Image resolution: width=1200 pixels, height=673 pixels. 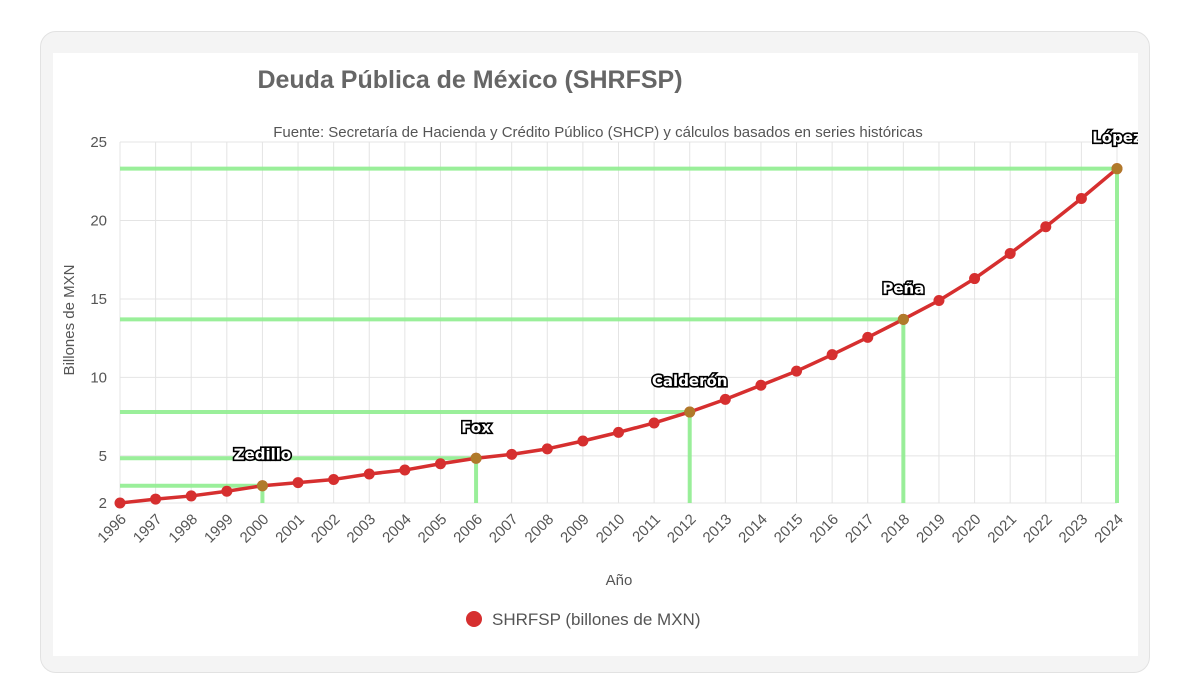 What do you see at coordinates (469, 80) in the screenshot?
I see `chart-title: Deuda Pública de México (SHRFSP)` at bounding box center [469, 80].